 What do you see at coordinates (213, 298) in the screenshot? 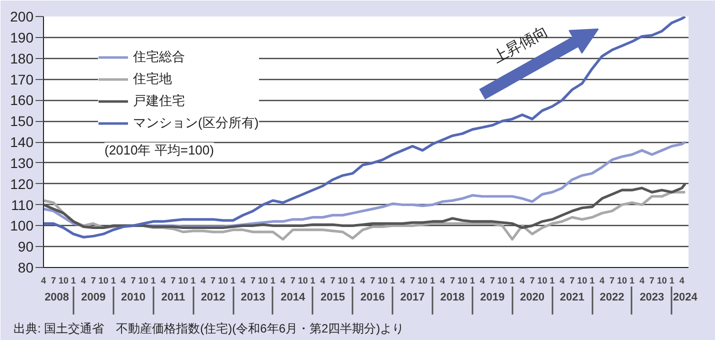
I see `x2-tick-label: 2012` at bounding box center [213, 298].